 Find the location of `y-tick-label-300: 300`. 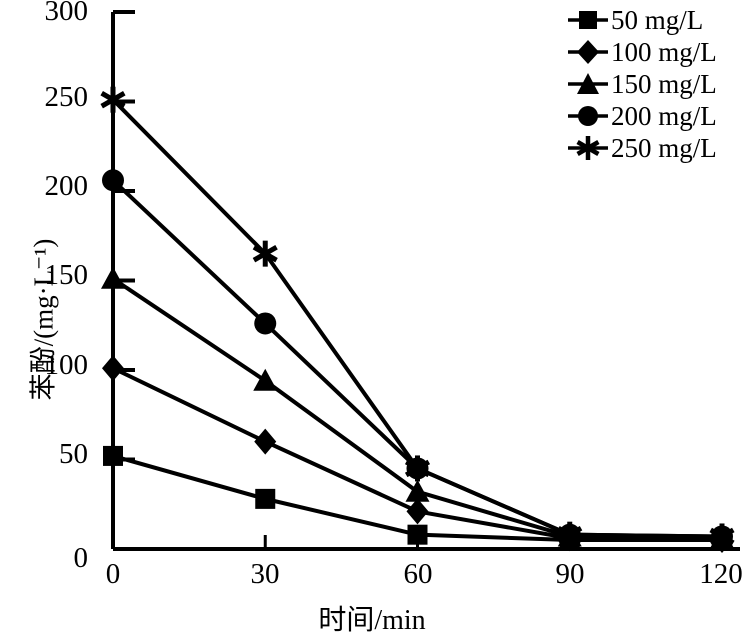

y-tick-label-300: 300 is located at coordinates (66, 13).